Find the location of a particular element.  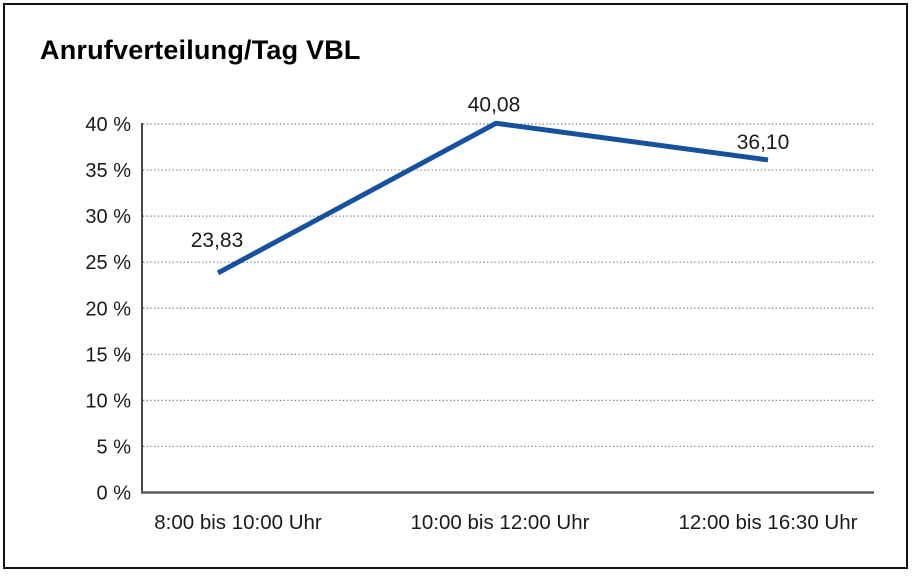

y-tick-label: 30 % is located at coordinates (108, 217).